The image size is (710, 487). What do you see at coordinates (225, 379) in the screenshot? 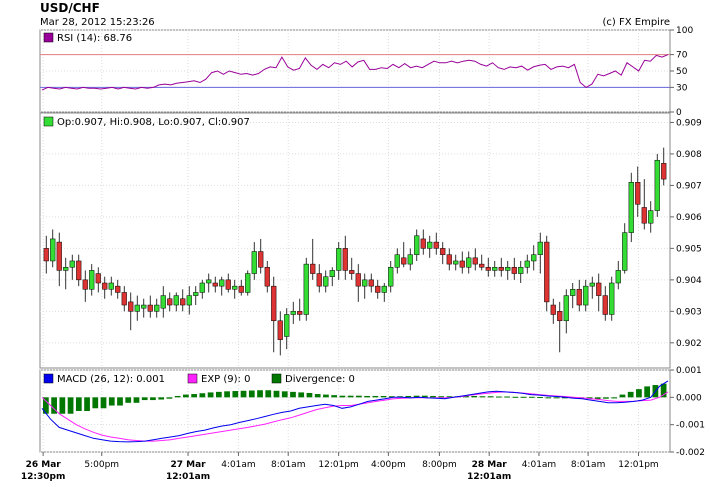
I see `exp-legend: EXP (9): 0` at bounding box center [225, 379].